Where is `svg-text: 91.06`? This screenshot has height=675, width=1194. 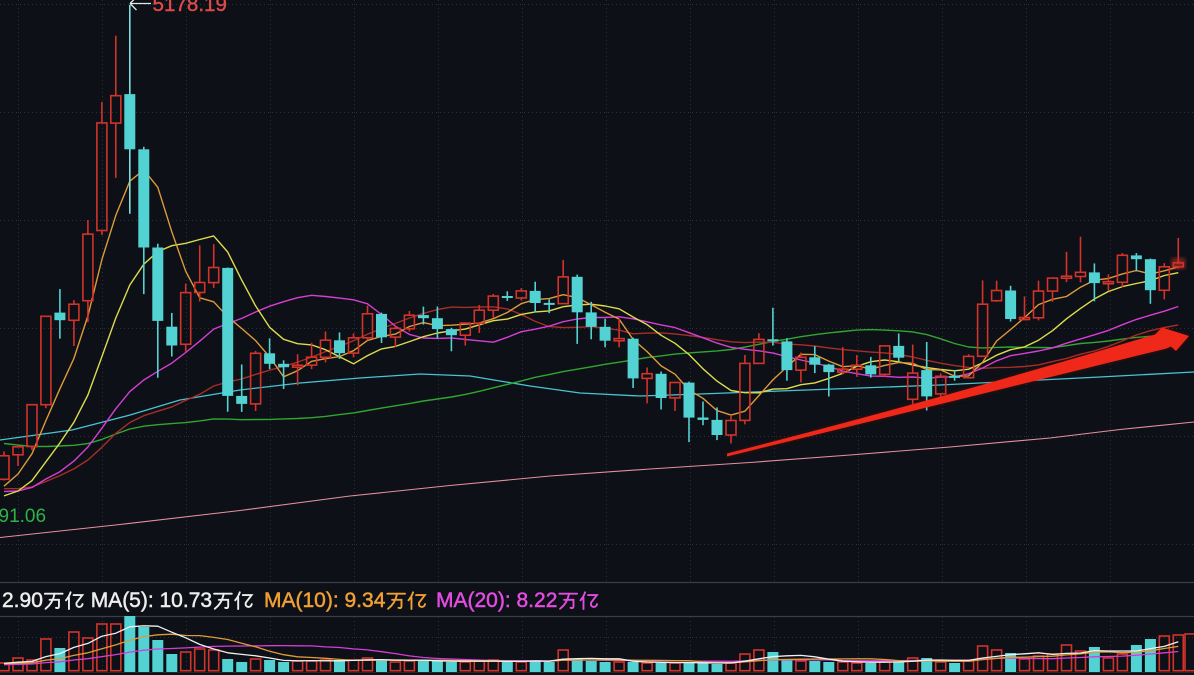 svg-text: 91.06 is located at coordinates (23, 516).